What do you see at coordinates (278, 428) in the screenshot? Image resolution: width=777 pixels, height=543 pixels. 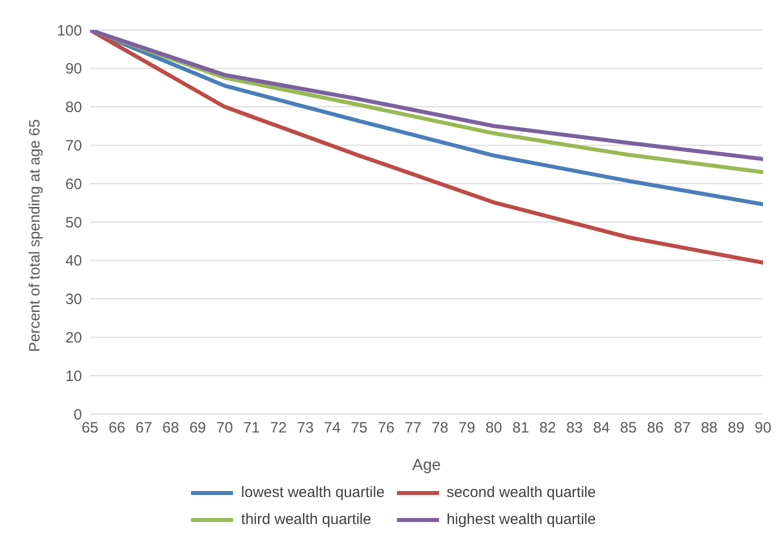 I see `x-tick-label: 72` at bounding box center [278, 428].